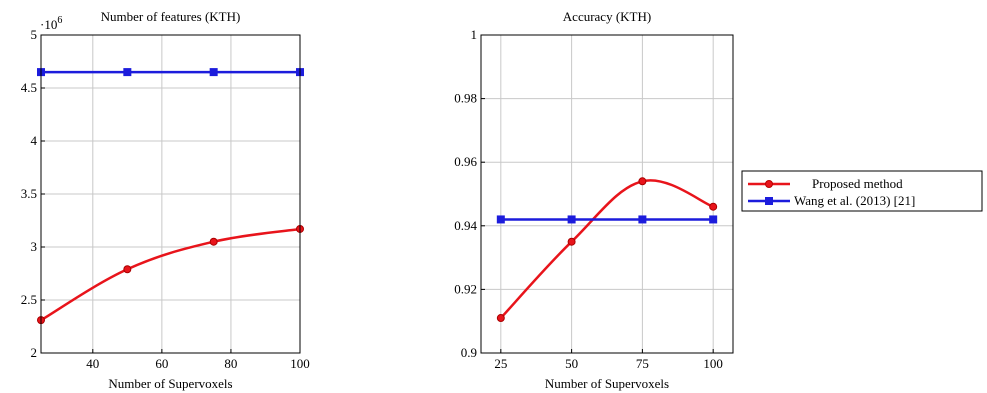  What do you see at coordinates (51, 23) in the screenshot?
I see `features-chart-scale-note: ·106` at bounding box center [51, 23].